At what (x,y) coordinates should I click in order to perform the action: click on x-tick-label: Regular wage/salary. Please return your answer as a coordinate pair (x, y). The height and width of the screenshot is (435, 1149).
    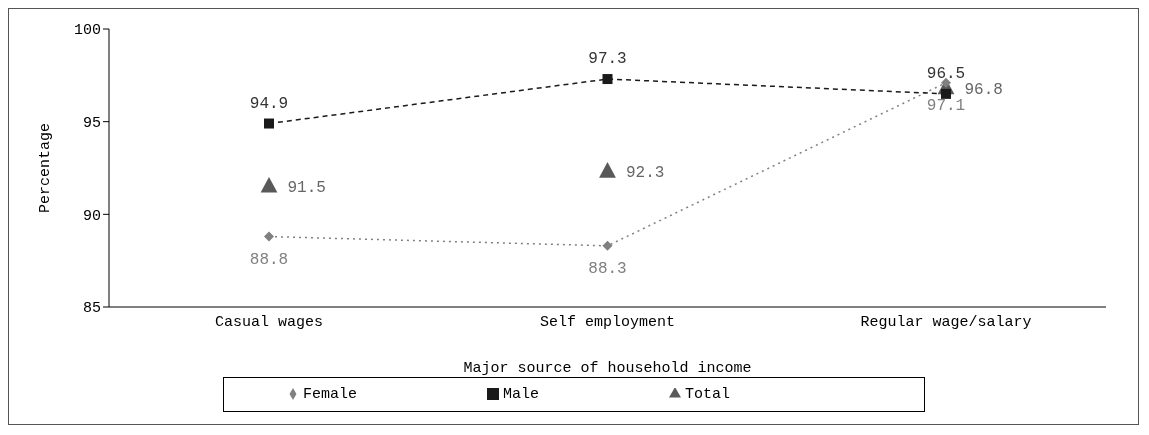
    Looking at the image, I should click on (946, 322).